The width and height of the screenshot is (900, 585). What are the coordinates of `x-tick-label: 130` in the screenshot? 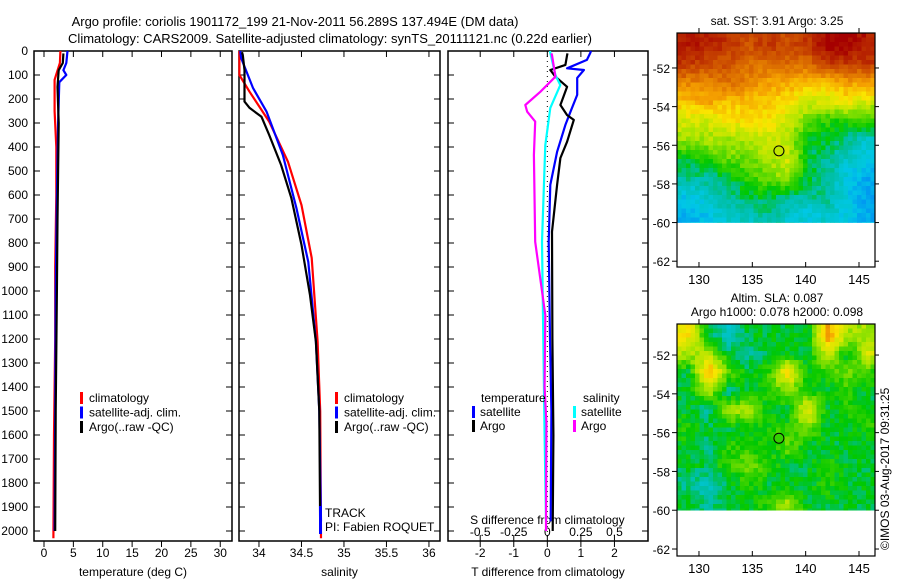 It's located at (699, 568).